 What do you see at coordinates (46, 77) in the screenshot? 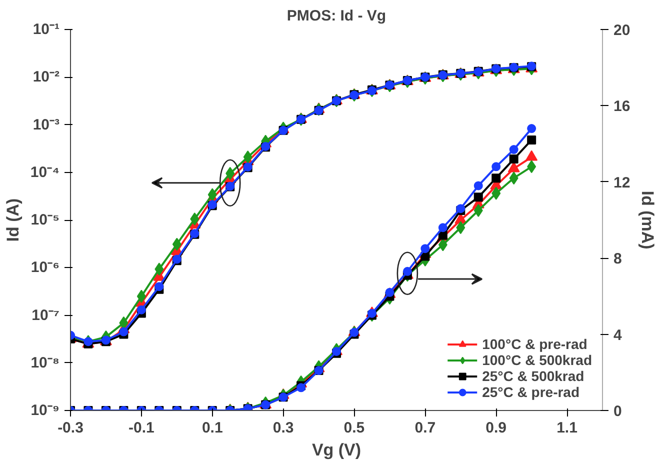
I see `y-tick-label: 10⁻²` at bounding box center [46, 77].